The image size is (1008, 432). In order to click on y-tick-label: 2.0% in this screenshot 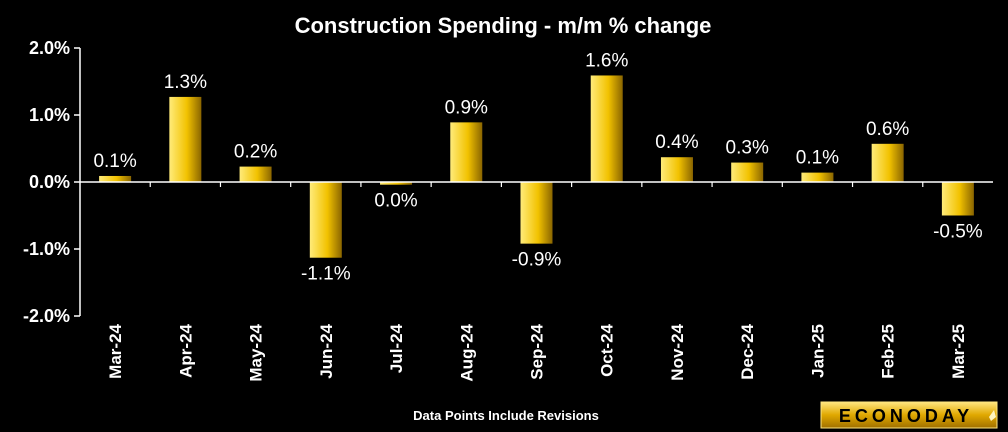, I will do `click(49, 48)`.